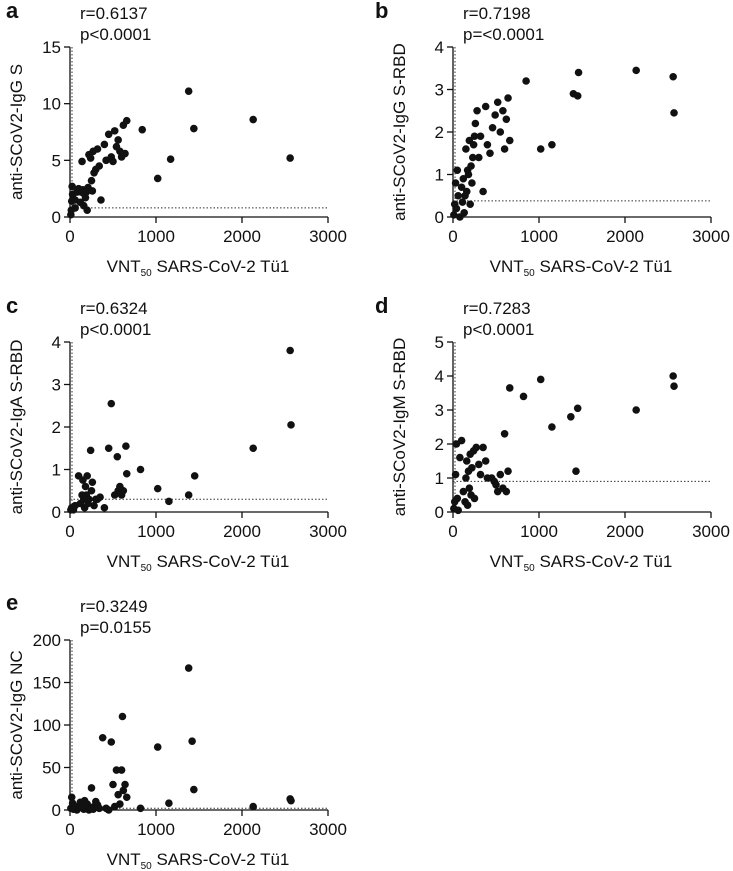  I want to click on y-axis-label: anti-SCoV2-IgA S-RBD, so click(16, 427).